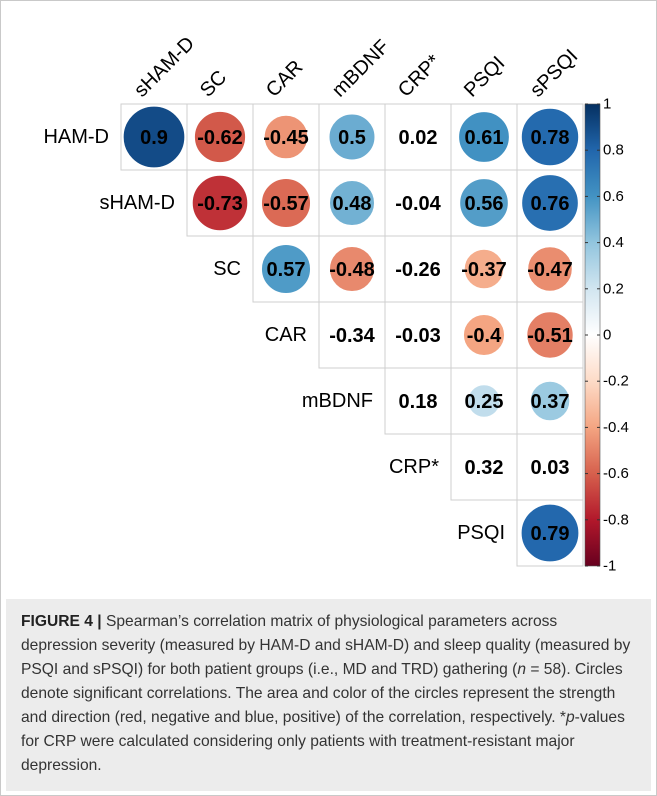 The height and width of the screenshot is (796, 657). Describe the element at coordinates (137, 203) in the screenshot. I see `row-label: sHAM-D` at that location.